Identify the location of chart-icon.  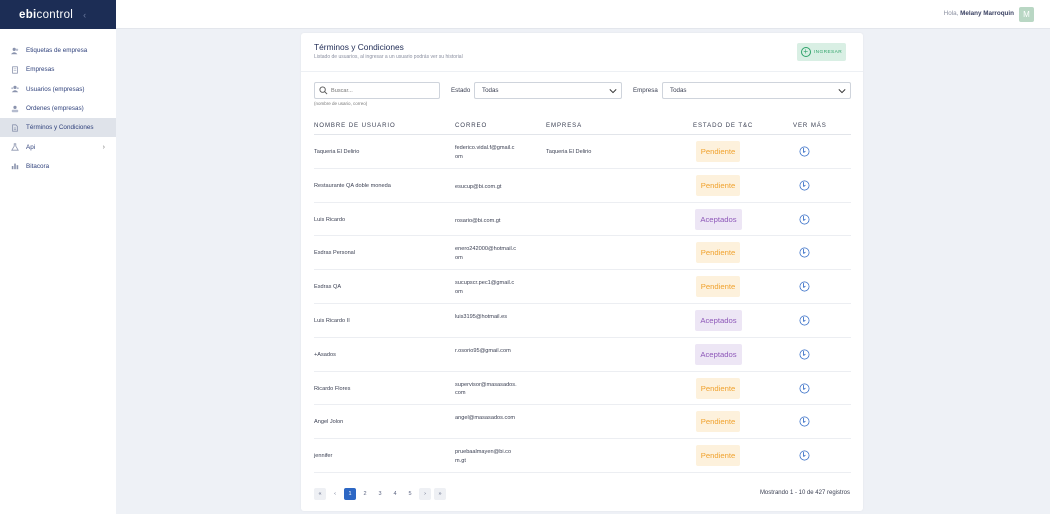
(14, 166).